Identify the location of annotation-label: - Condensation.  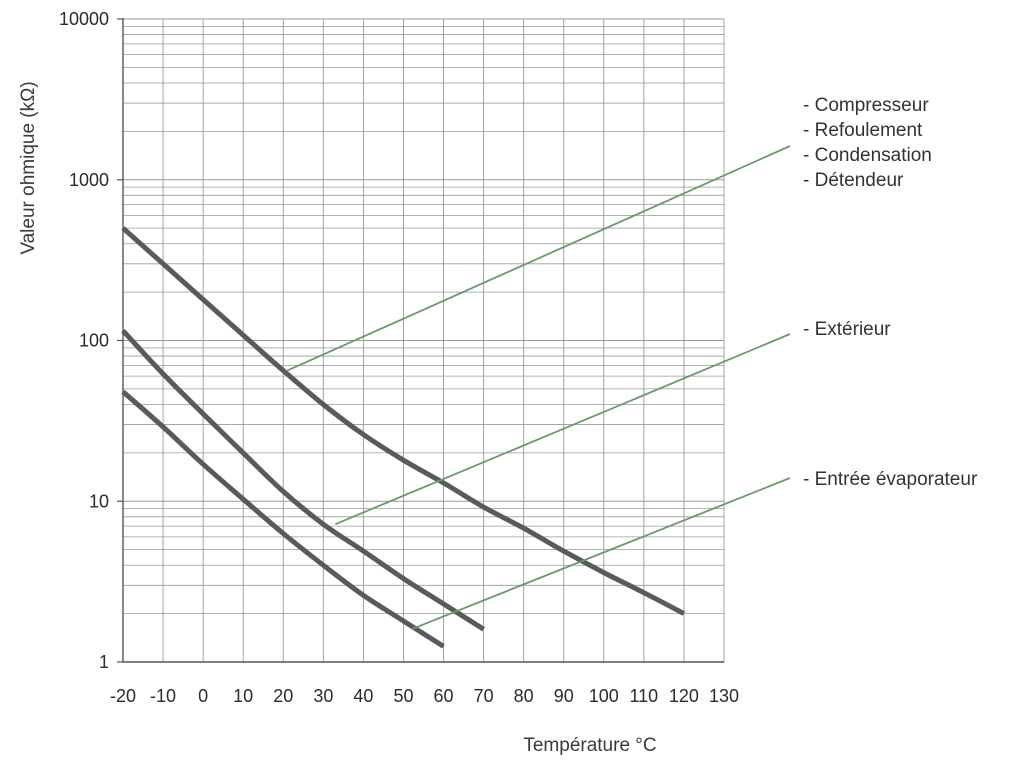
(867, 155).